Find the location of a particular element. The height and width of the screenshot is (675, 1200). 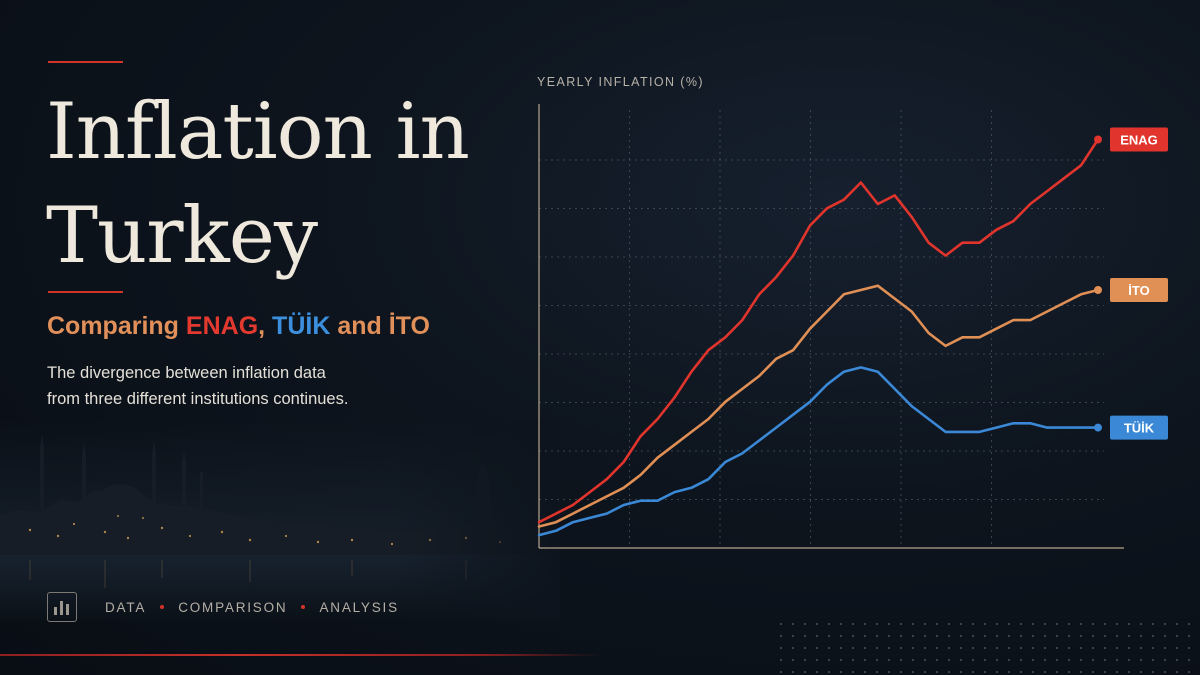

footer-tags-bar: DATA COMPARISON ANALYSIS is located at coordinates (223, 607).